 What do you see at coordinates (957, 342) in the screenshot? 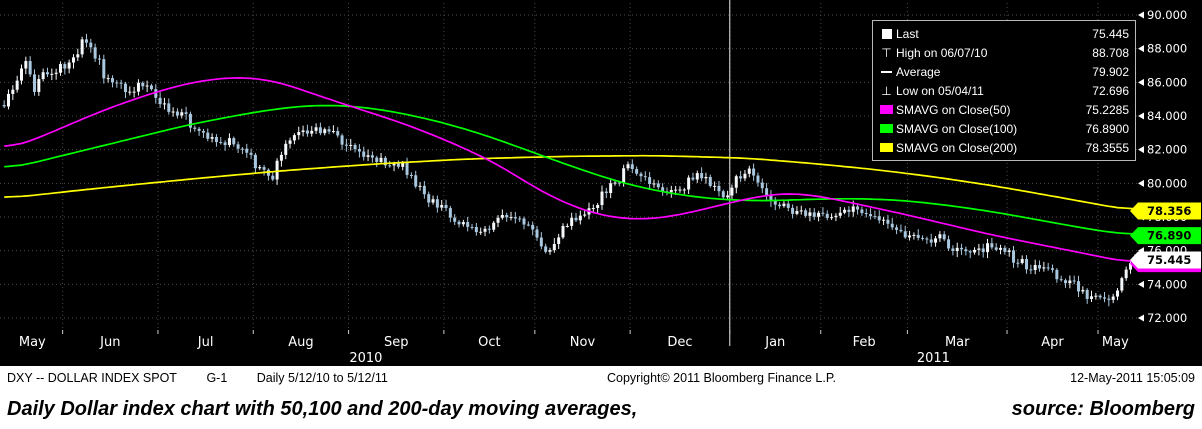
I see `svg-text: Mar` at bounding box center [957, 342].